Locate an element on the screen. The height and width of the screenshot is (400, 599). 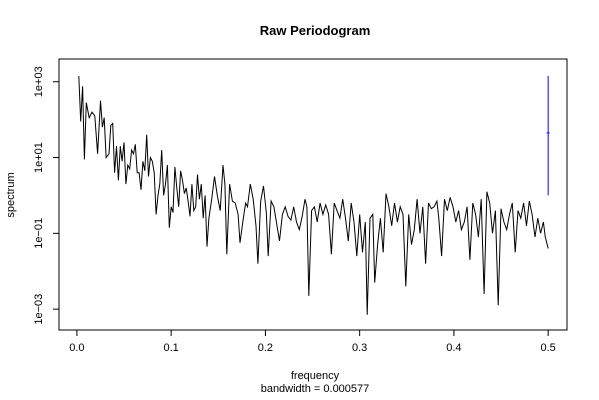
y-tick-label: 1e−01 is located at coordinates (39, 233).